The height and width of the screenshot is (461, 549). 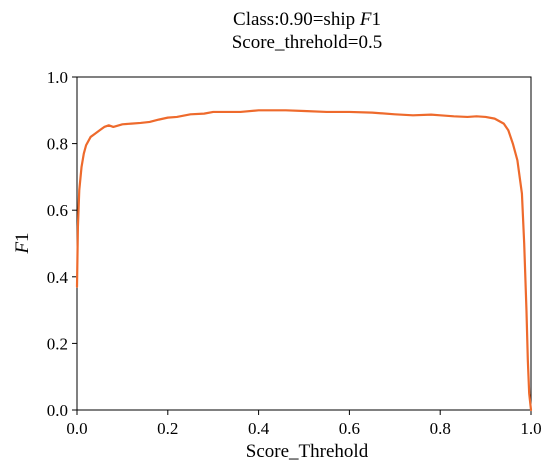 What do you see at coordinates (530, 428) in the screenshot?
I see `x-tick-label: 1.0` at bounding box center [530, 428].